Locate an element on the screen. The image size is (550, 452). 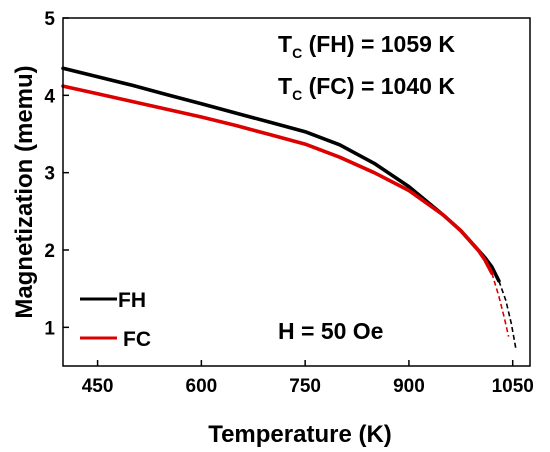
series-extrapolation-fh is located at coordinates (507, 315).